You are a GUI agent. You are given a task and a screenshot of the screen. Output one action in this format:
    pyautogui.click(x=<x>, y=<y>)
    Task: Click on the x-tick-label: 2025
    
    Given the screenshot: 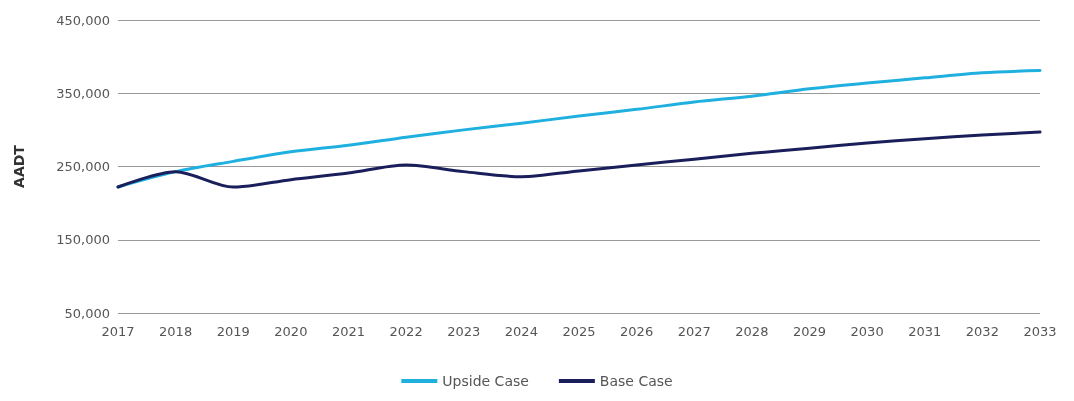 What is the action you would take?
    pyautogui.click(x=579, y=331)
    